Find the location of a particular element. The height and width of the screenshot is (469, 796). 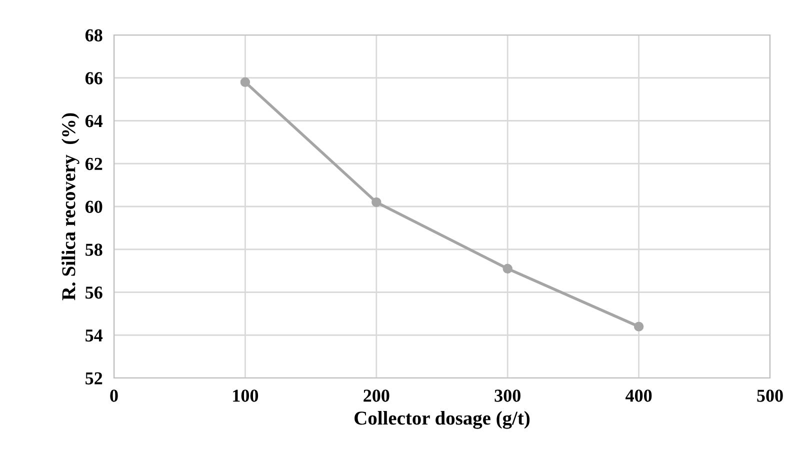

x-tick-label: 400 is located at coordinates (639, 396).